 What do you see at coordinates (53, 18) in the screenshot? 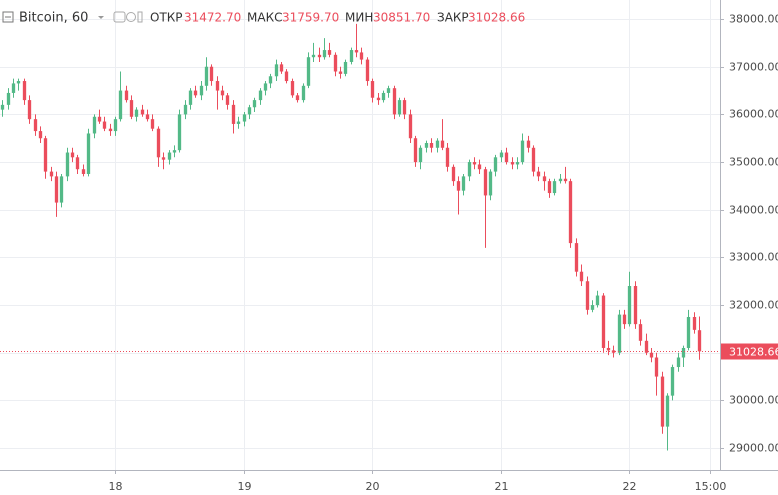
I see `symbol-title: Bitcoin, 60` at bounding box center [53, 18].